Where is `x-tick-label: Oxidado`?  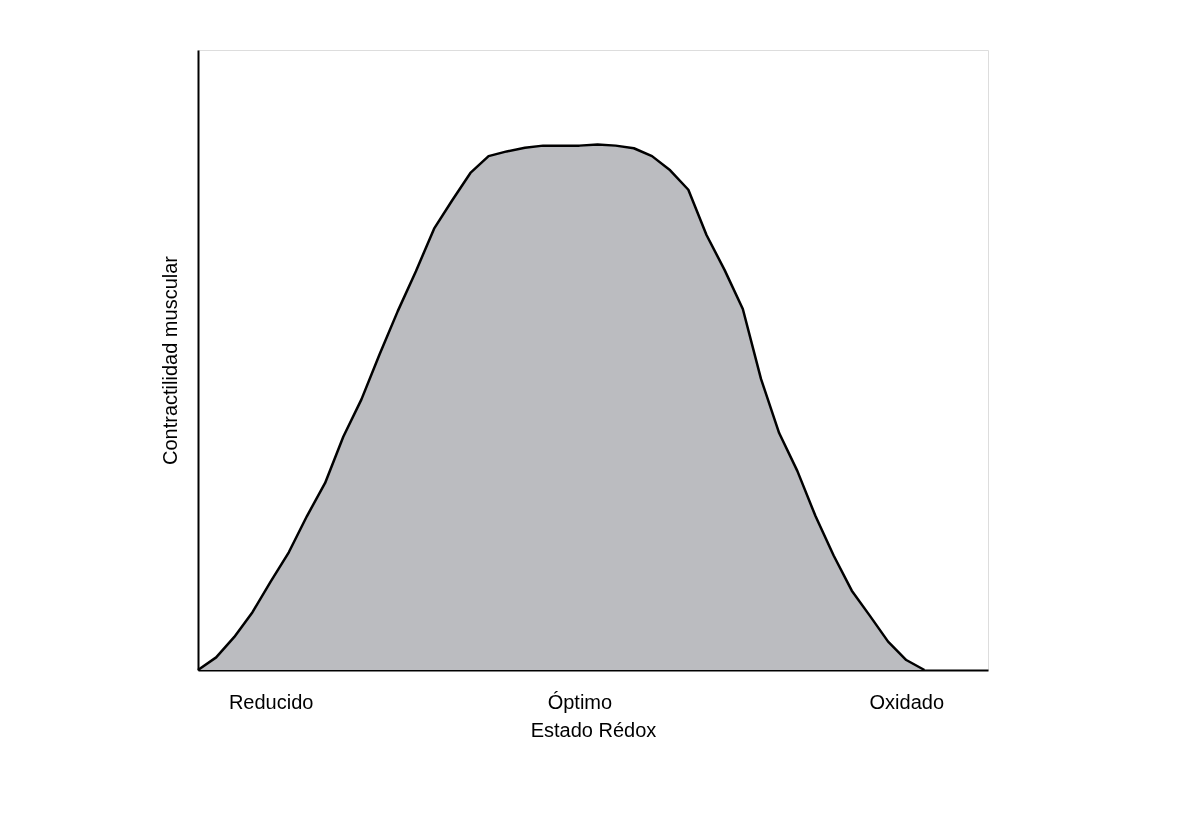 x-tick-label: Oxidado is located at coordinates (907, 701).